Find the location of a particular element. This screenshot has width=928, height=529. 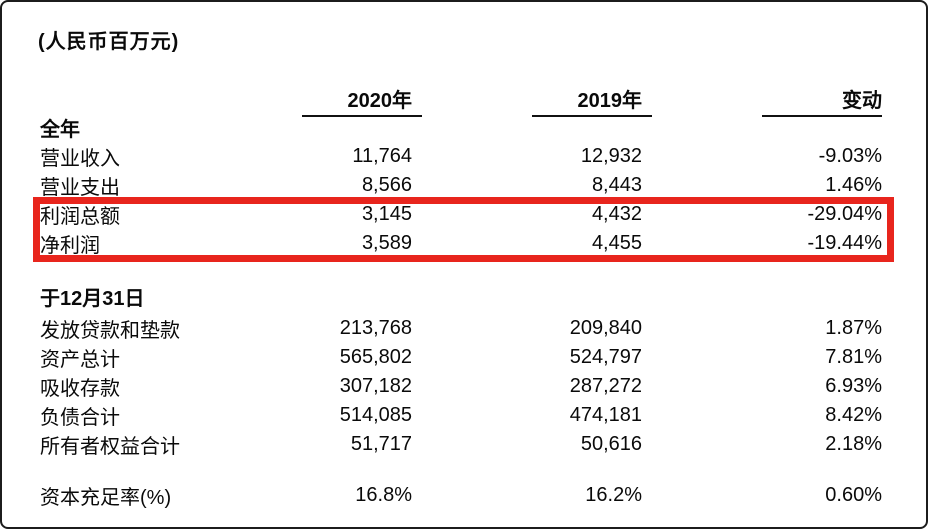

value-2020: 307,182 is located at coordinates (375, 386).